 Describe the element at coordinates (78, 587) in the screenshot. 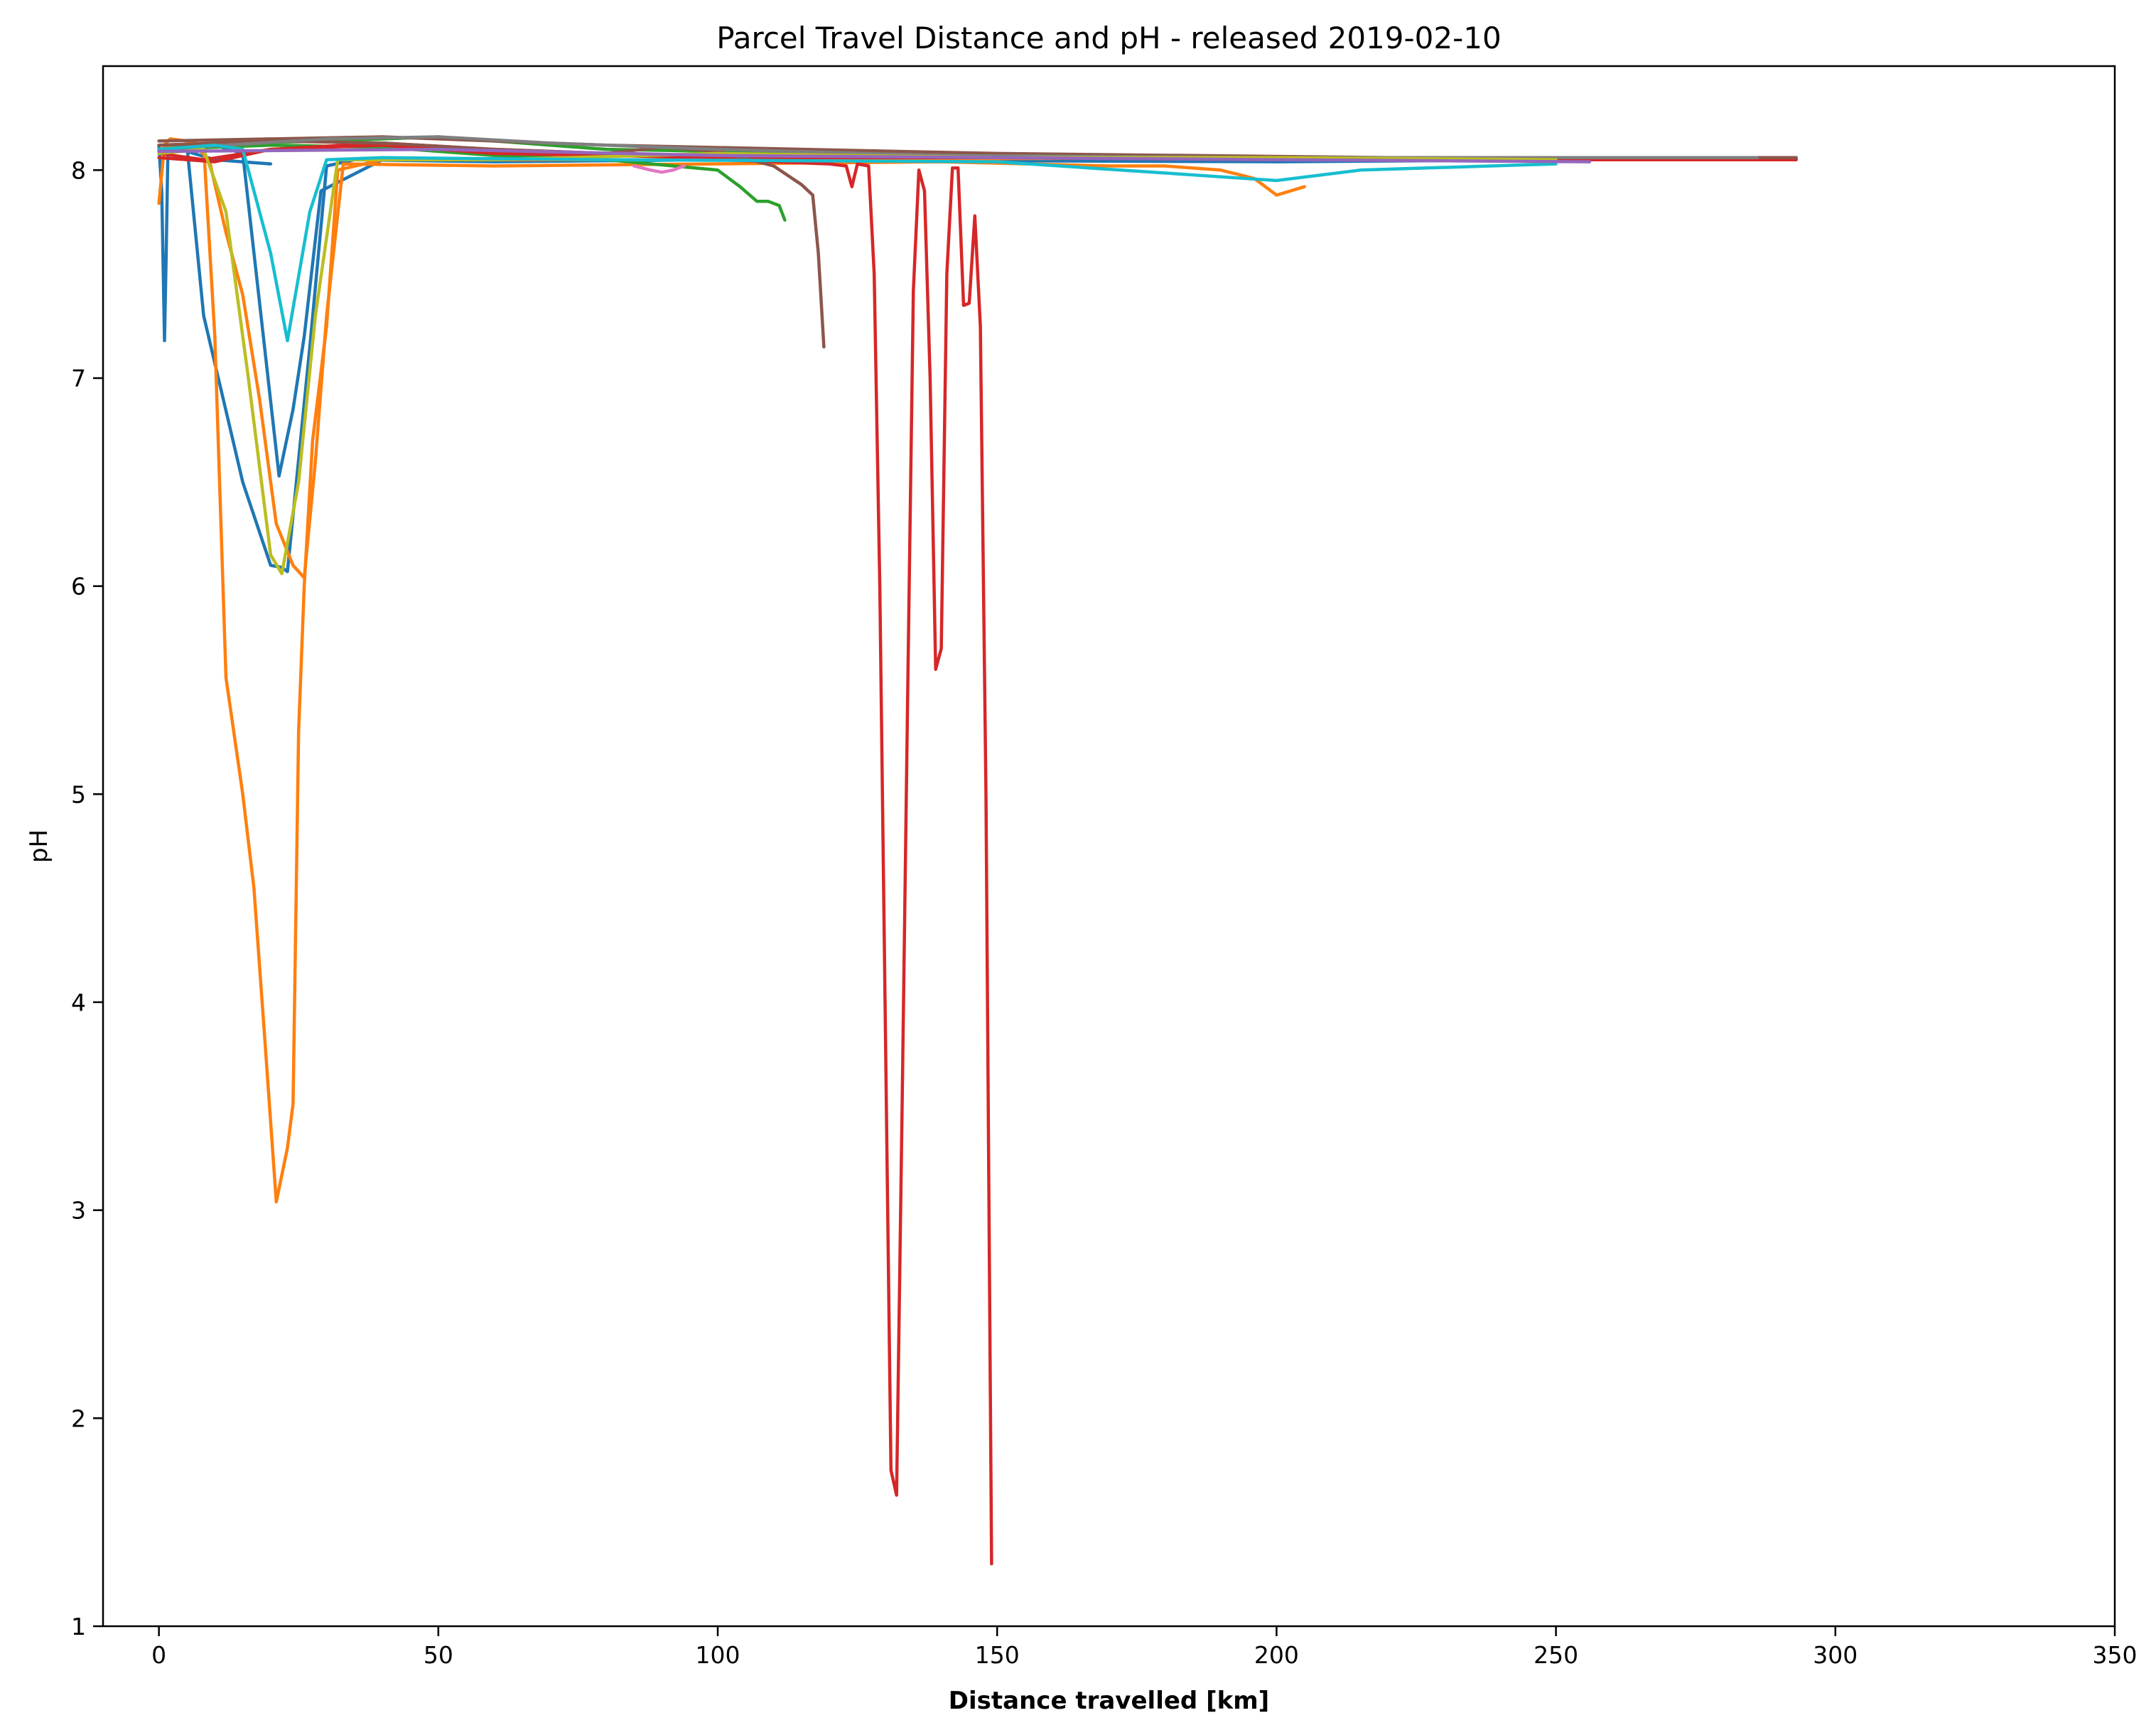

I see `y-tick-label: 6` at that location.